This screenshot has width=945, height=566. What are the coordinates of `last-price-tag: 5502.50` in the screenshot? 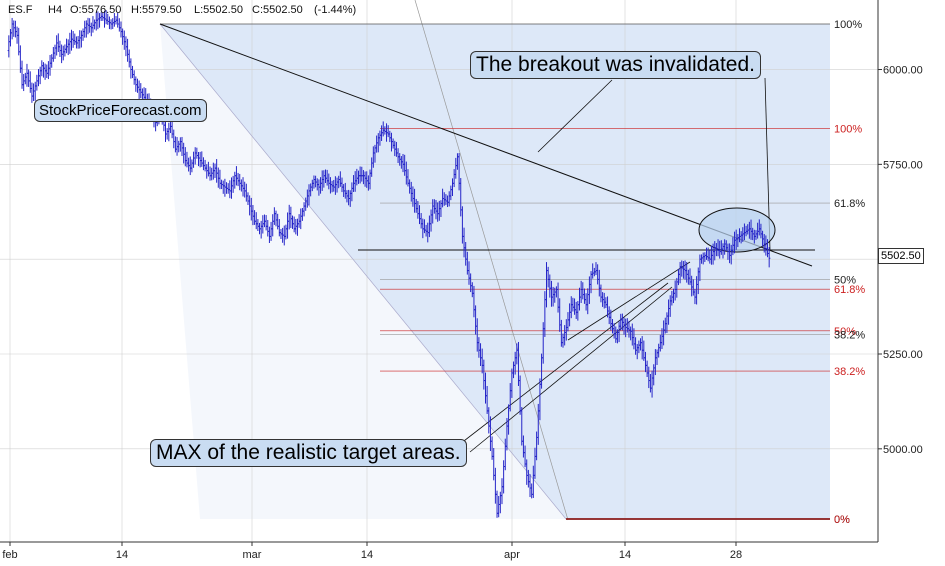 It's located at (901, 256).